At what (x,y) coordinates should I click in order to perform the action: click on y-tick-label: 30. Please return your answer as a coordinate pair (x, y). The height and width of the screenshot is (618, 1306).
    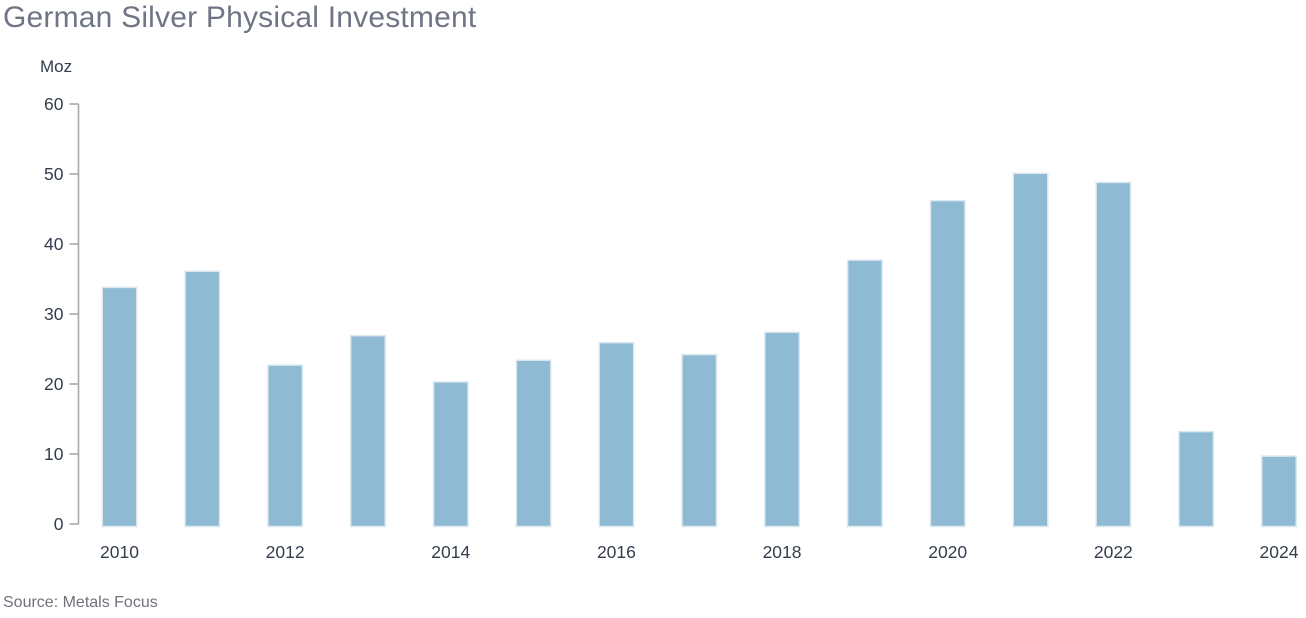
    Looking at the image, I should click on (54, 314).